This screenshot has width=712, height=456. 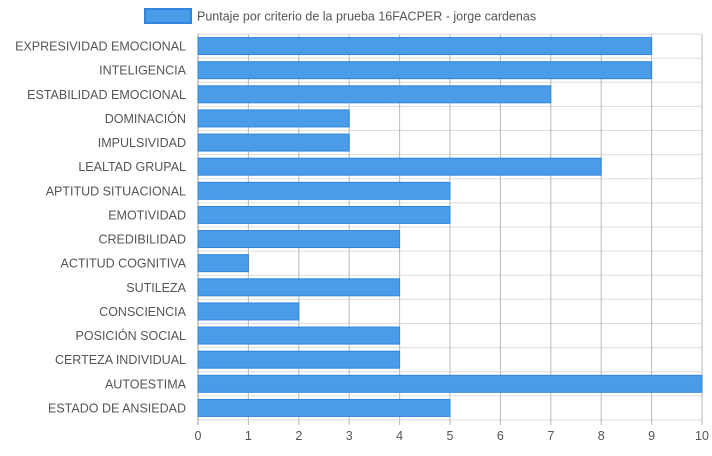 What do you see at coordinates (132, 167) in the screenshot?
I see `y-axis-label: LEALTAD GRUPAL` at bounding box center [132, 167].